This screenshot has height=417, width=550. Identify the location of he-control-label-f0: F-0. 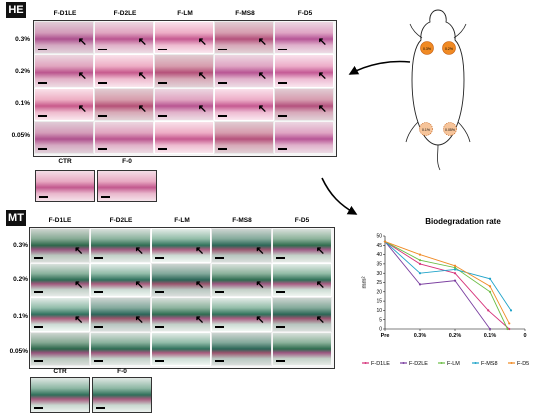
(127, 161).